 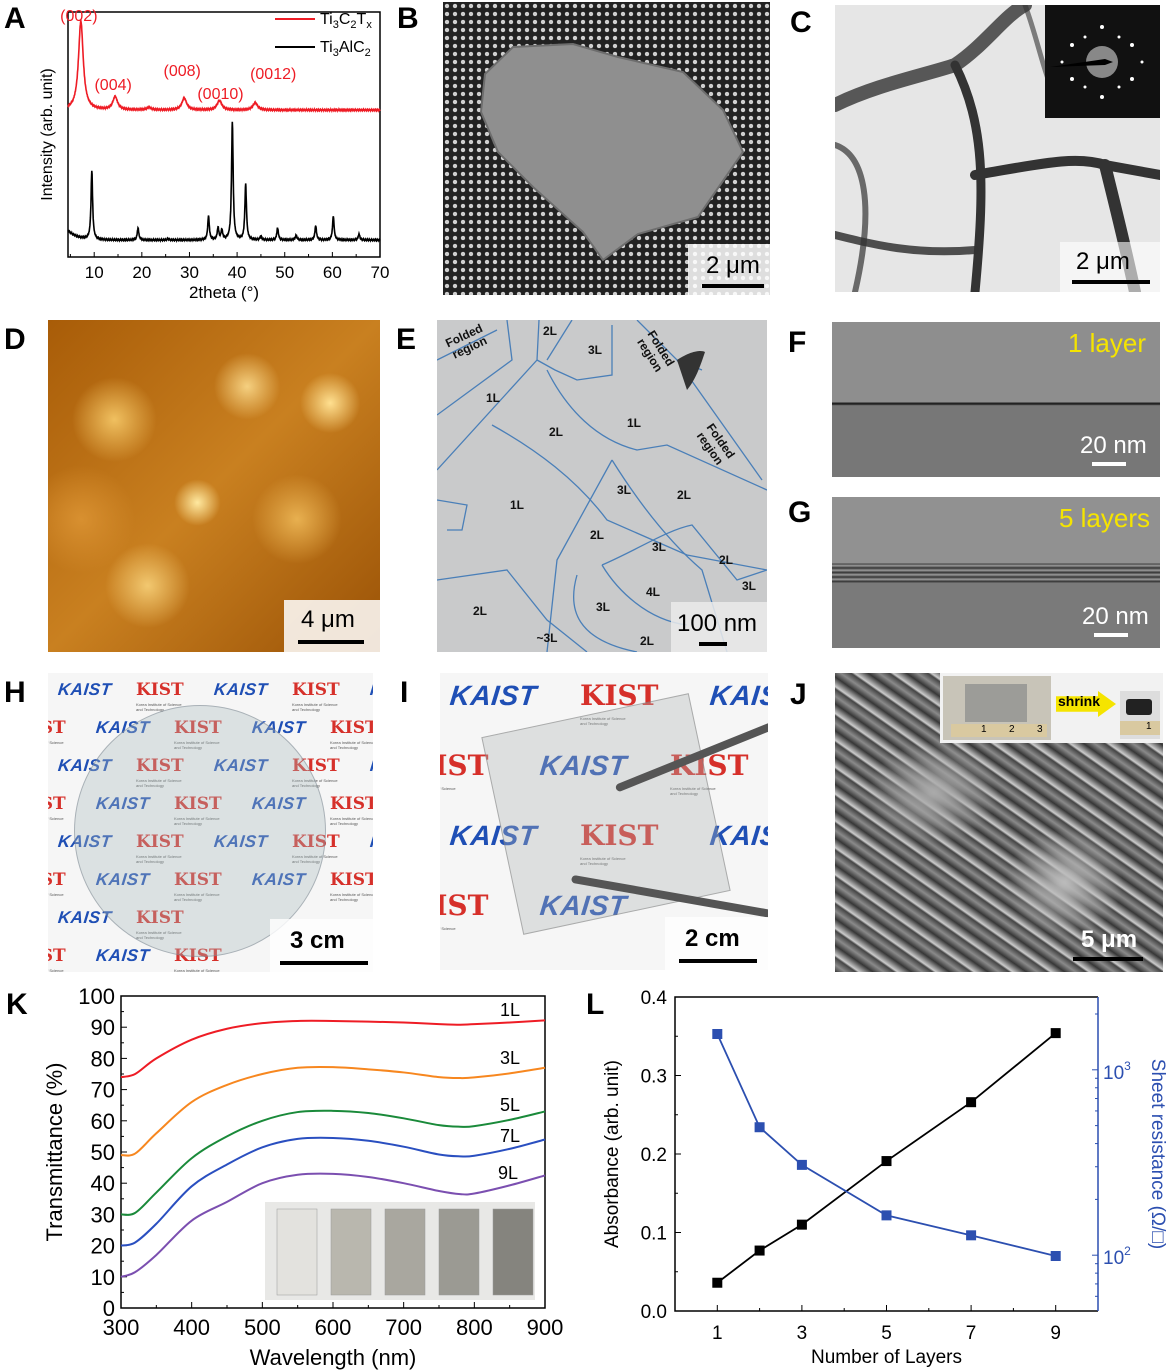 I want to click on series-label: 1L, so click(x=510, y=1010).